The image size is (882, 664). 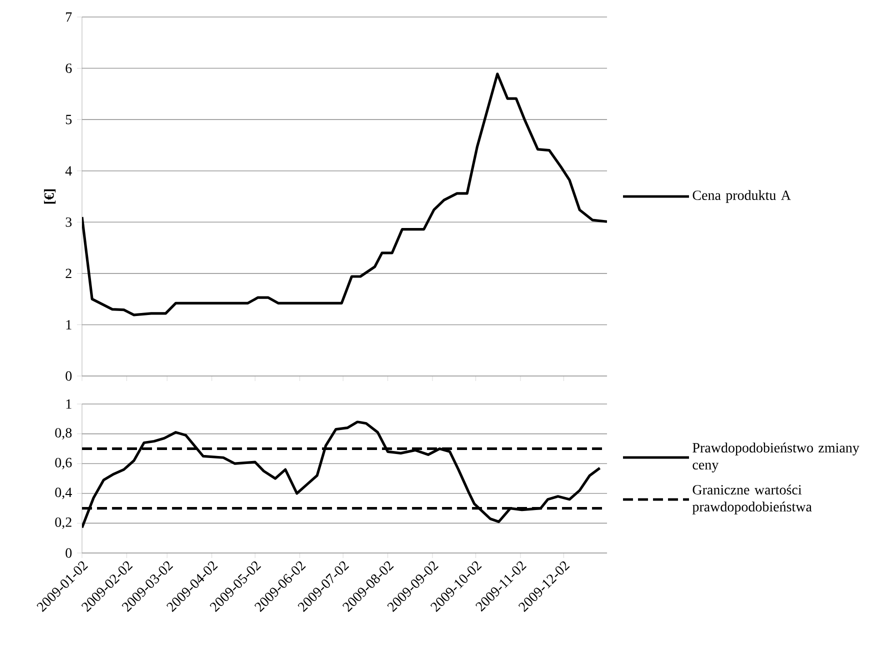 What do you see at coordinates (752, 499) in the screenshot?
I see `legend-label: Graniczne wartości prawdopodobieństwa` at bounding box center [752, 499].